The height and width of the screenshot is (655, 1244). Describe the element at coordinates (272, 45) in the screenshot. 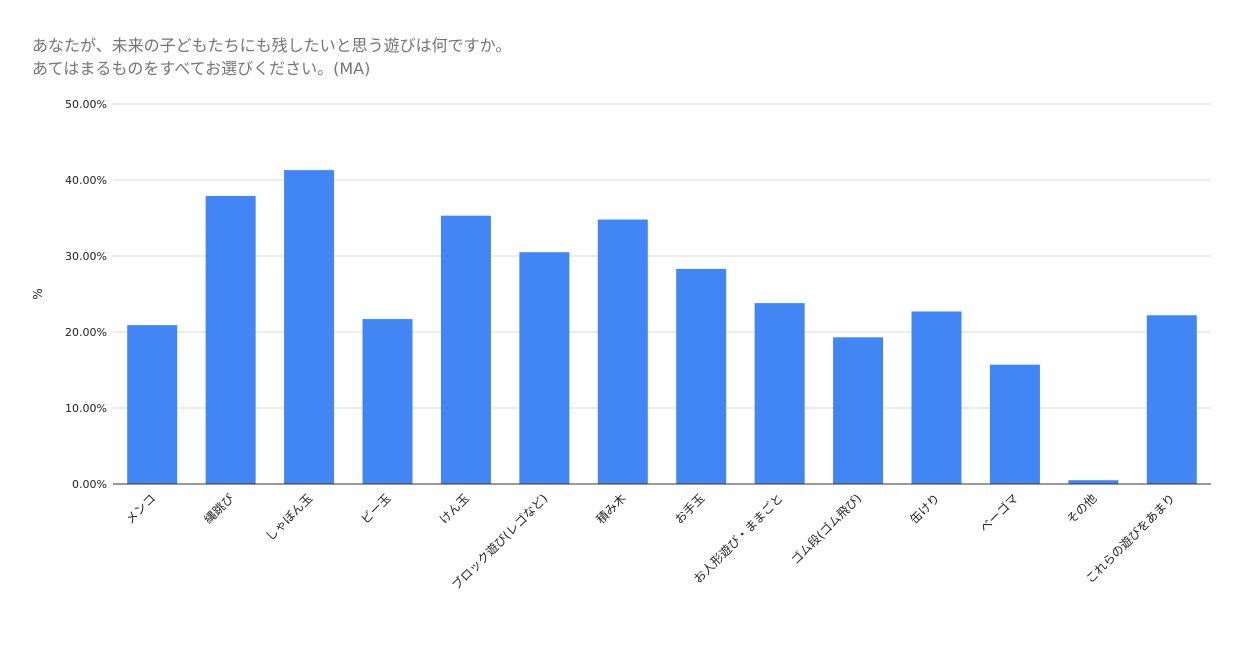

I see `chart-title-line-1: あなたが、未来の子どもたちにも残したいと思う遊びは何ですか。` at that location.